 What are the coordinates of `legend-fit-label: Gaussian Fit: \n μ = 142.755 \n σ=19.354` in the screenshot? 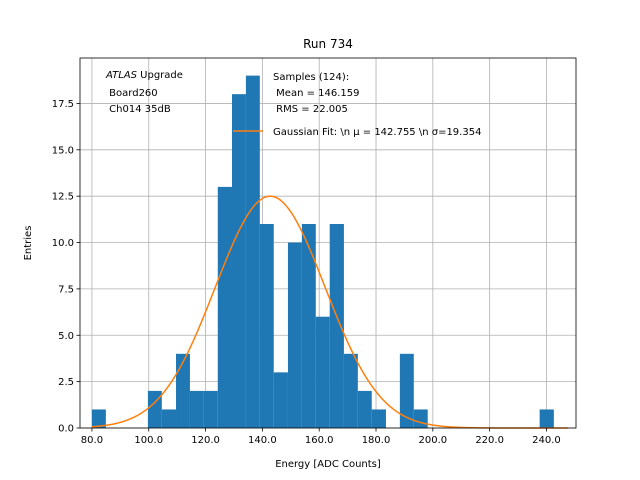 It's located at (377, 132).